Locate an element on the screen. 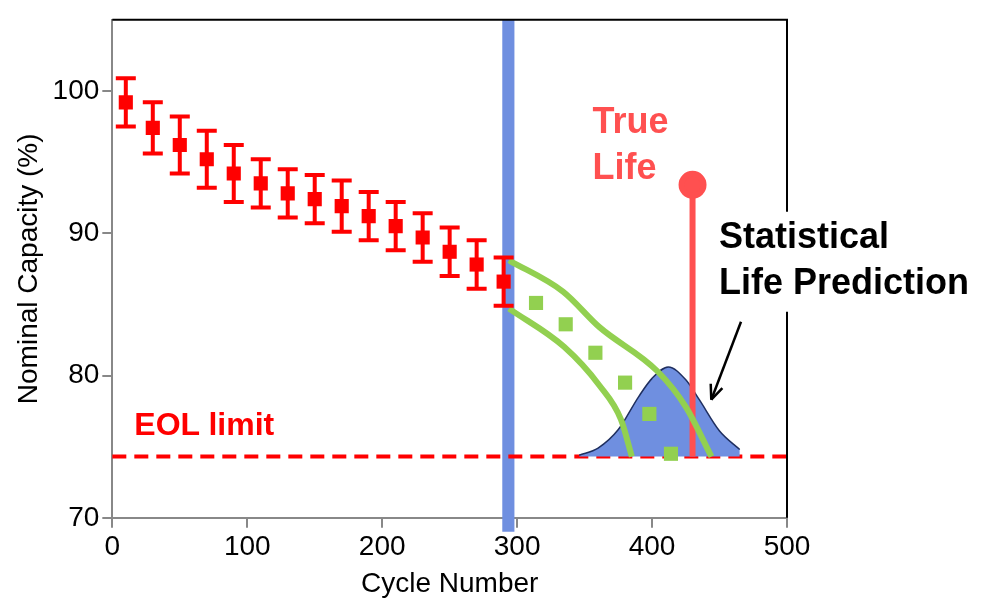  ref-line-label: EOL limit is located at coordinates (204, 424).